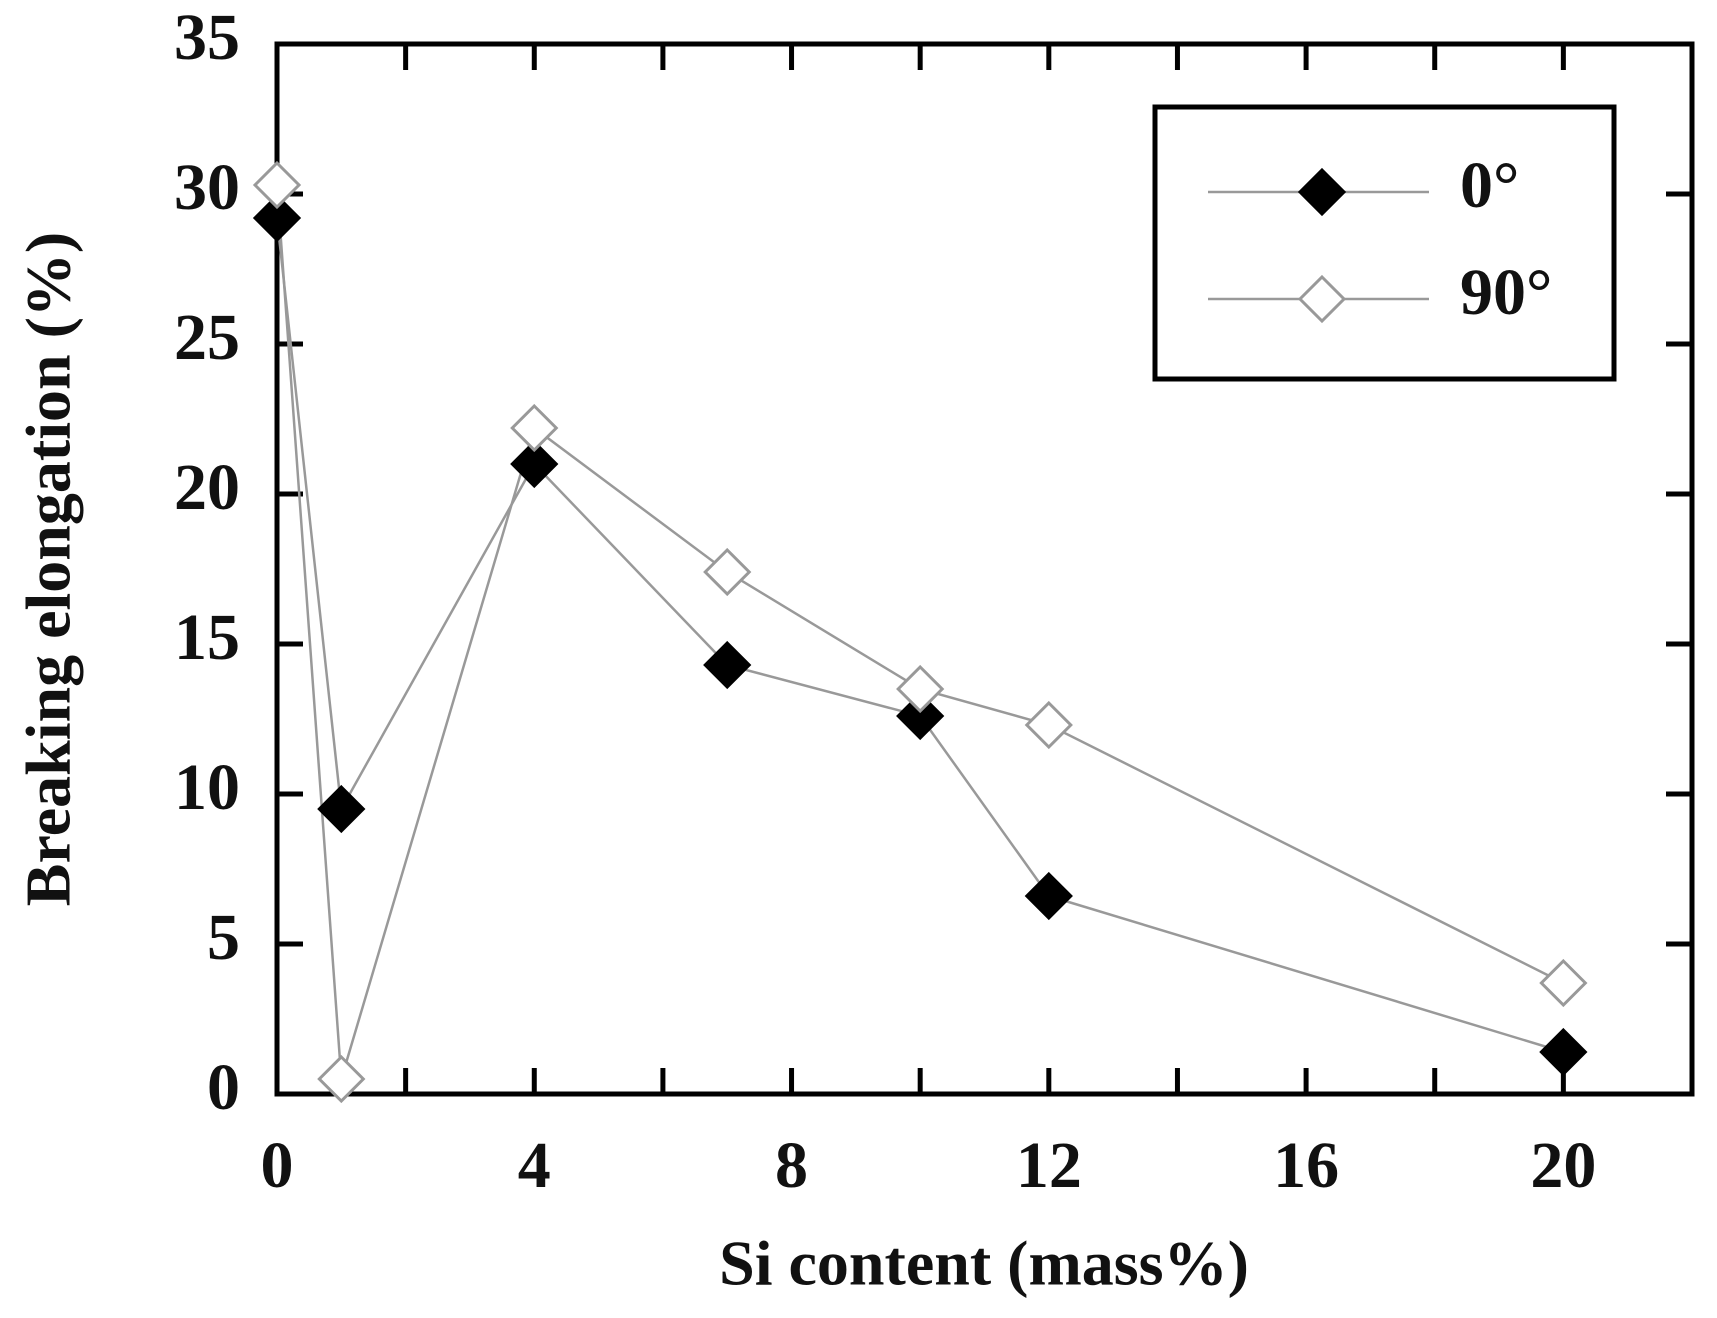 The image size is (1717, 1318). What do you see at coordinates (207, 487) in the screenshot?
I see `y-tick-label: 20` at bounding box center [207, 487].